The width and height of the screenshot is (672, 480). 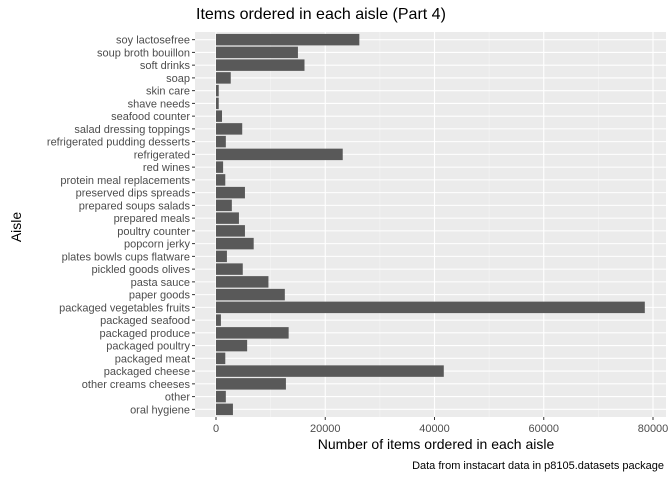 I want to click on y-tick-label: seafood counter, so click(x=150, y=117).